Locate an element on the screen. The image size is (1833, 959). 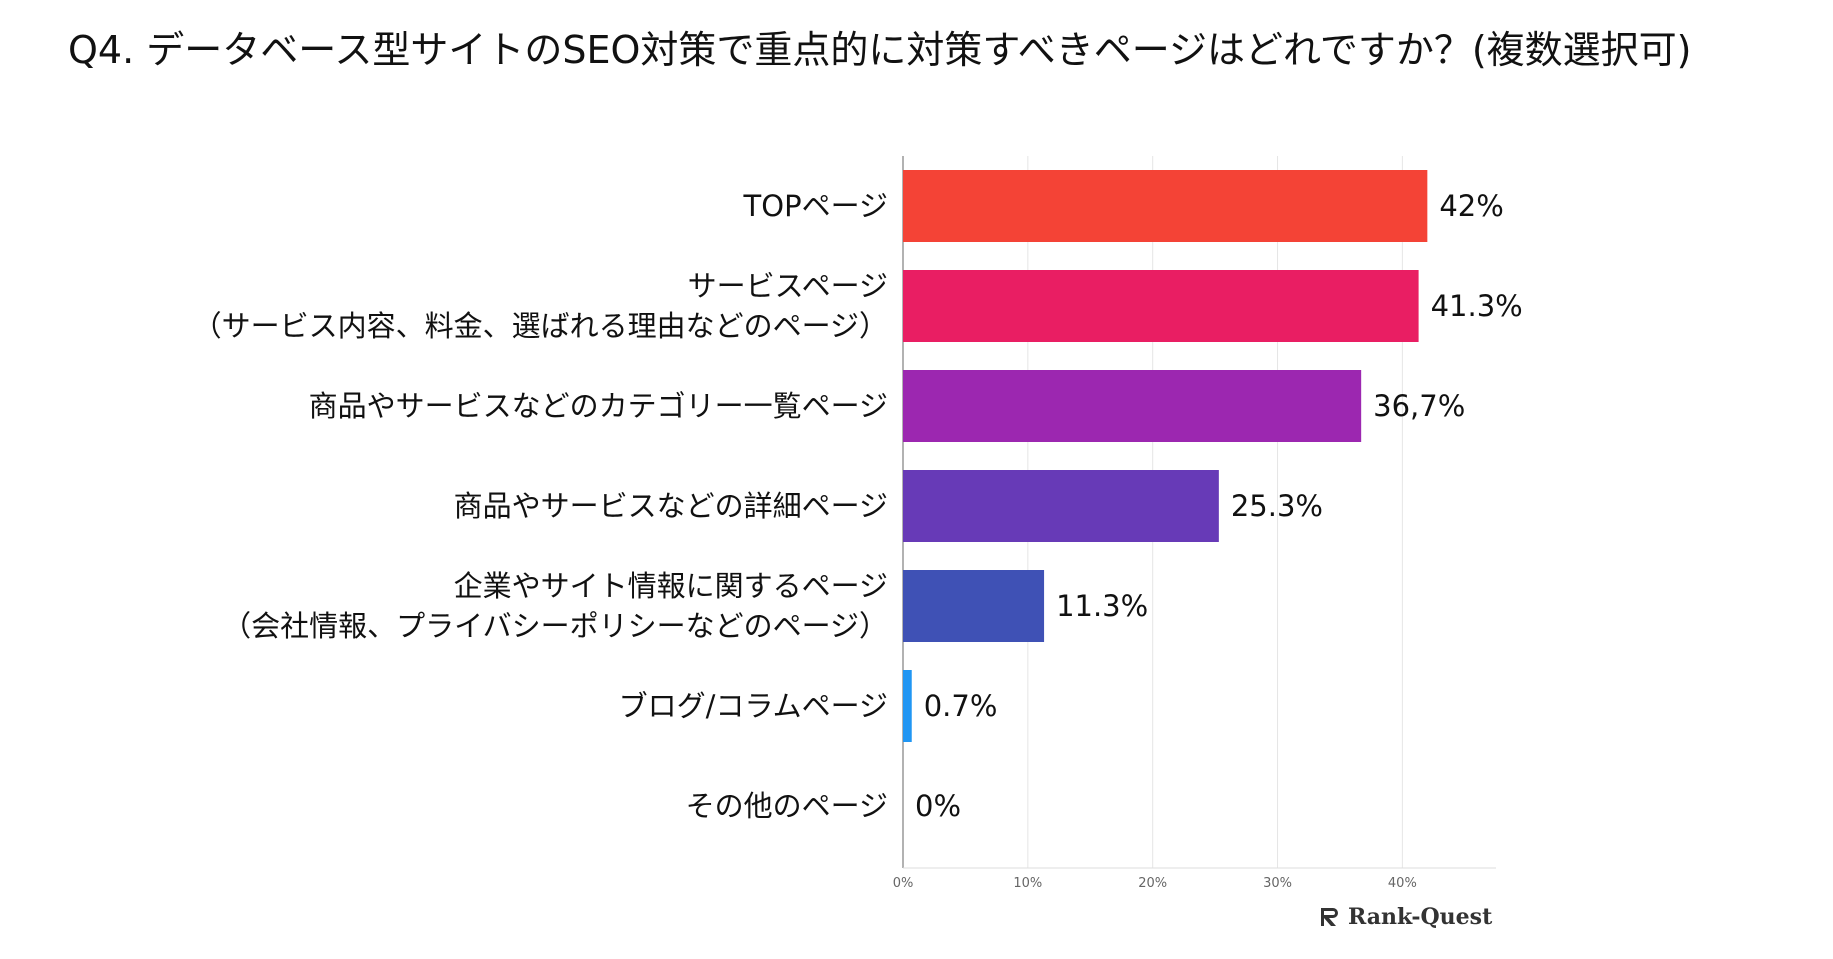
category-label: TOPページ is located at coordinates (815, 206).